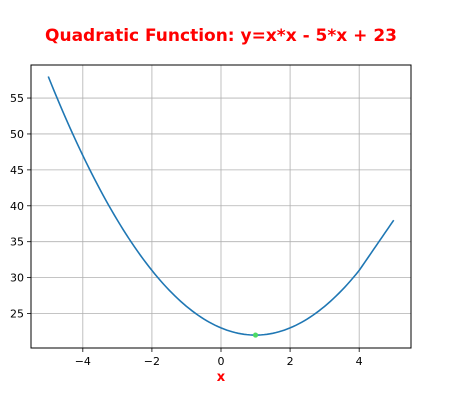 Image resolution: width=474 pixels, height=410 pixels. I want to click on x-tick-label: −4, so click(83, 361).